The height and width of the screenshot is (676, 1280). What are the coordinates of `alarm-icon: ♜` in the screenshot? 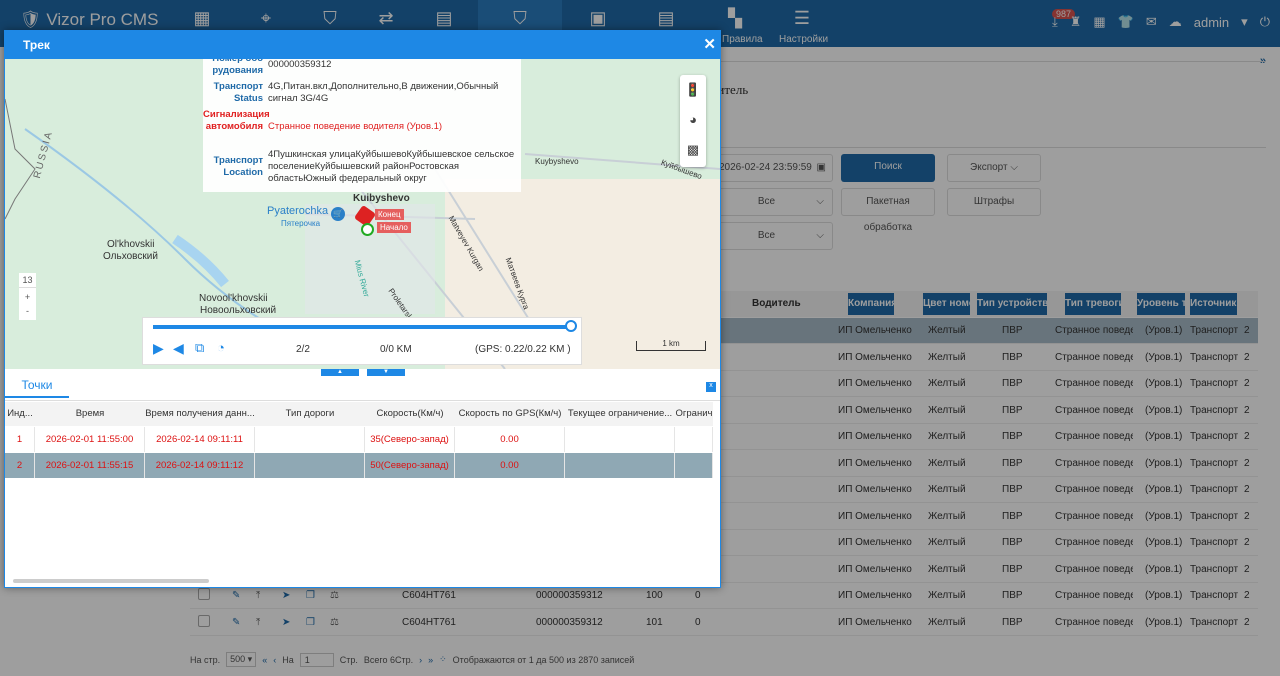 It's located at (1075, 21).